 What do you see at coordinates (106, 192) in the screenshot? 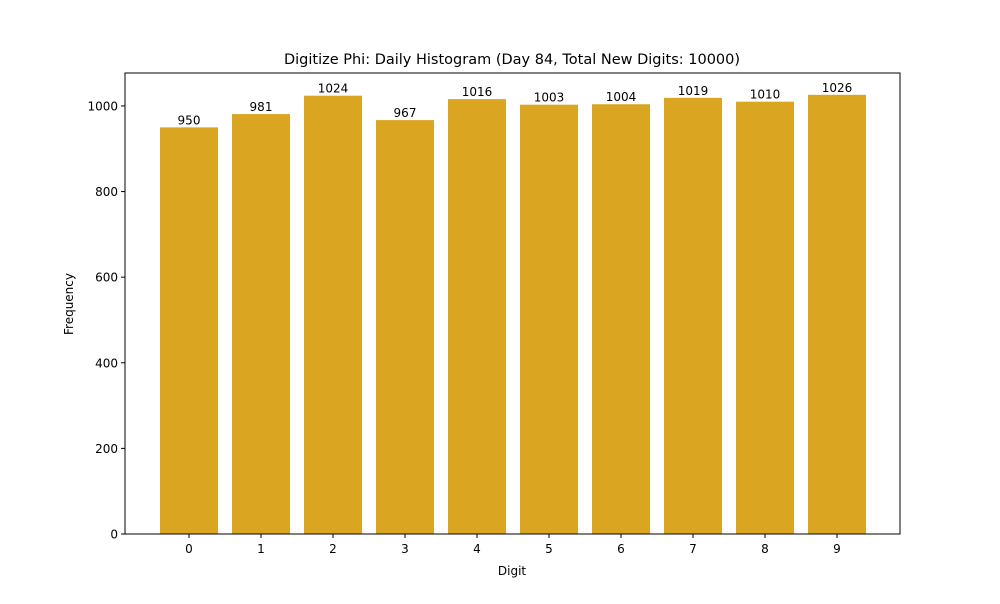
I see `y-tick-label: 800` at bounding box center [106, 192].